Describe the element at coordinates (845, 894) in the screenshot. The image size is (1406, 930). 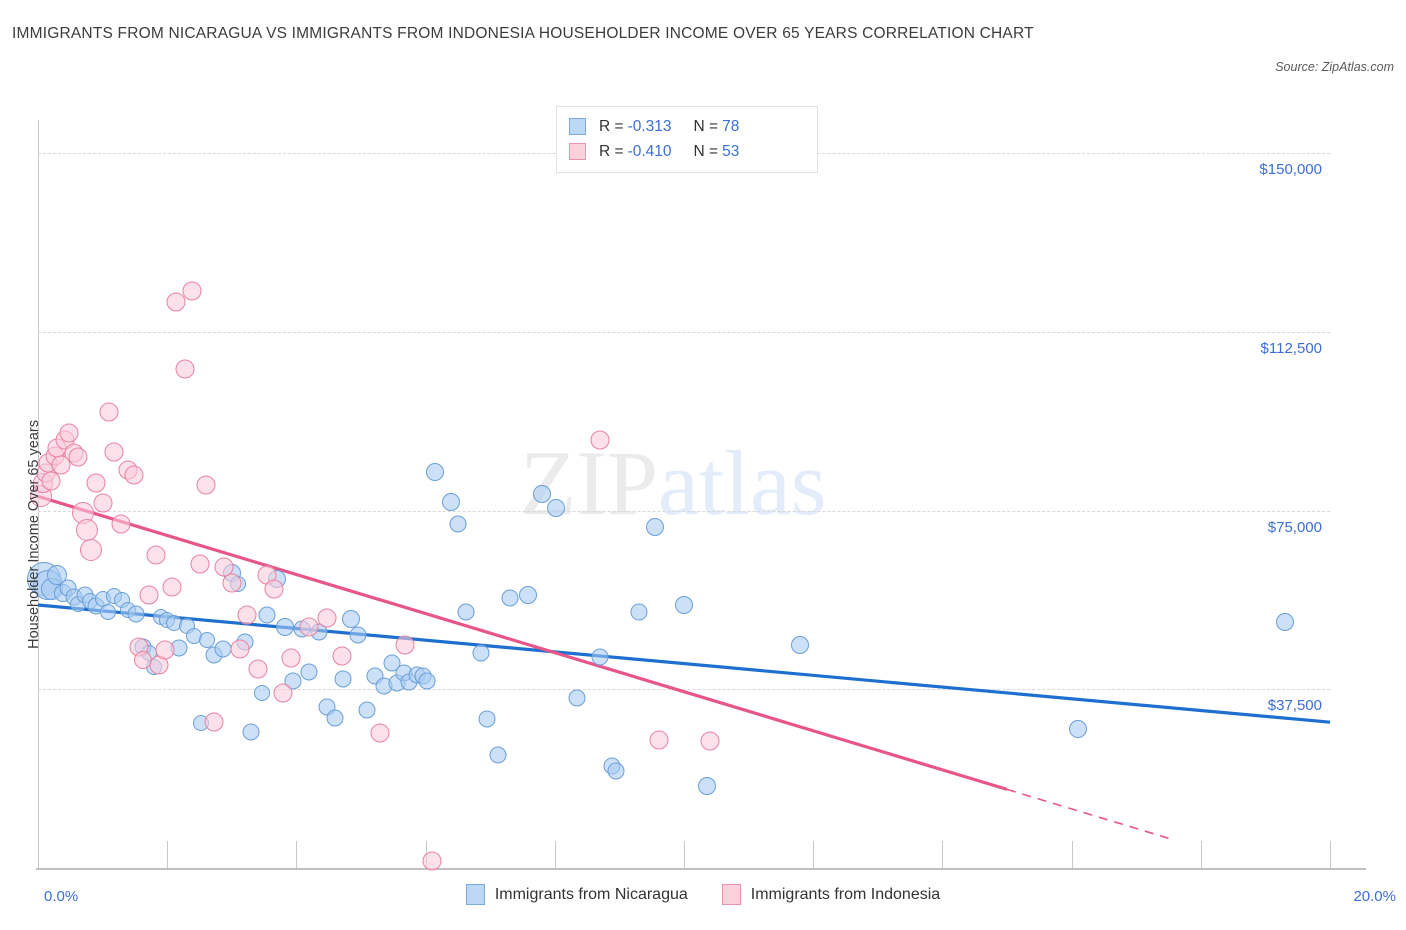
I see `legend-label-indonesia: Immigrants from Indonesia` at that location.